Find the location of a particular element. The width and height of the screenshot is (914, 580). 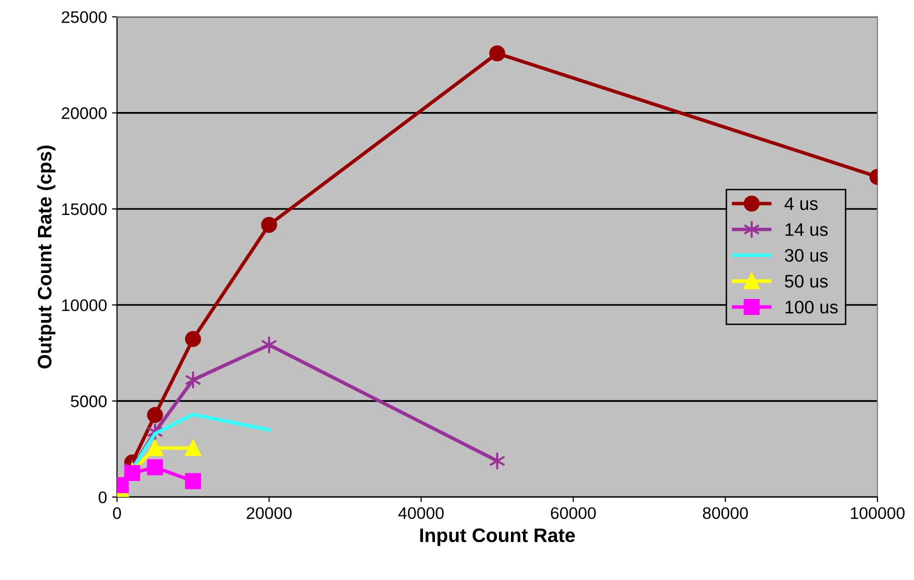

x-tick-label: 60000 is located at coordinates (573, 513).